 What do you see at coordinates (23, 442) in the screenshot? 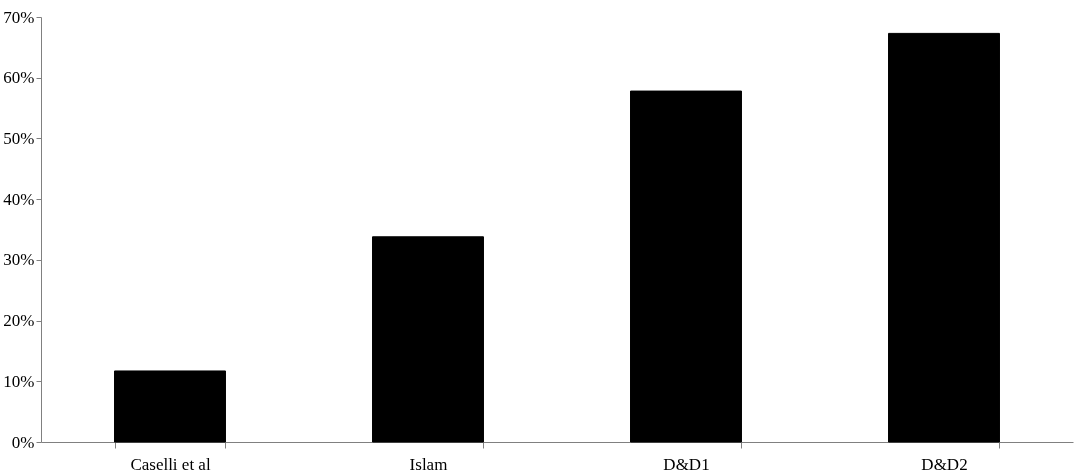
I see `y-tick-label: 0%` at bounding box center [23, 442].